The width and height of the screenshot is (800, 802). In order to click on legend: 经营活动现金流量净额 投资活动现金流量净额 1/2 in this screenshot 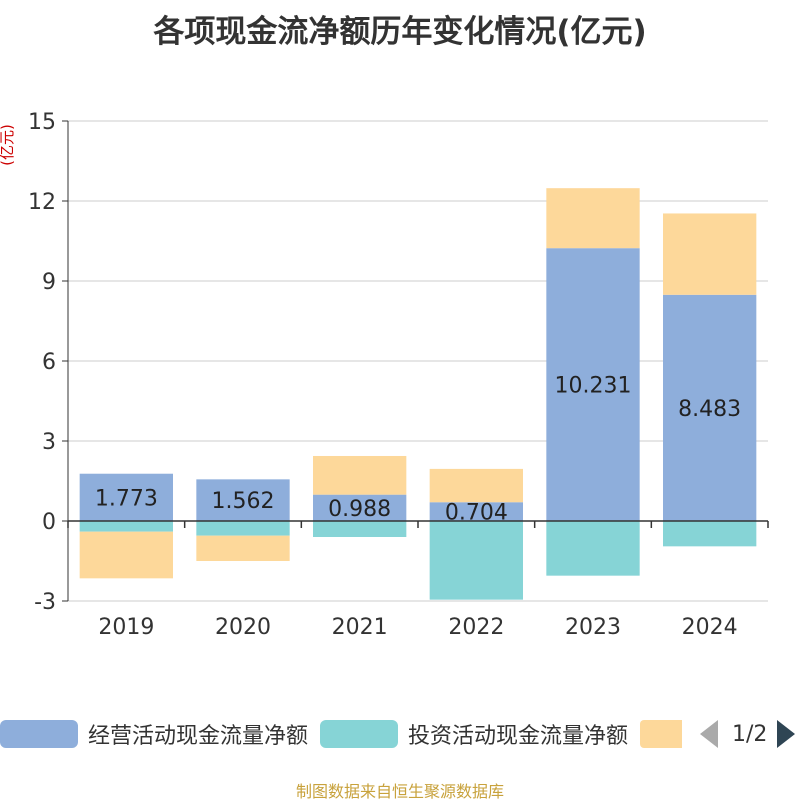, I will do `click(400, 734)`.